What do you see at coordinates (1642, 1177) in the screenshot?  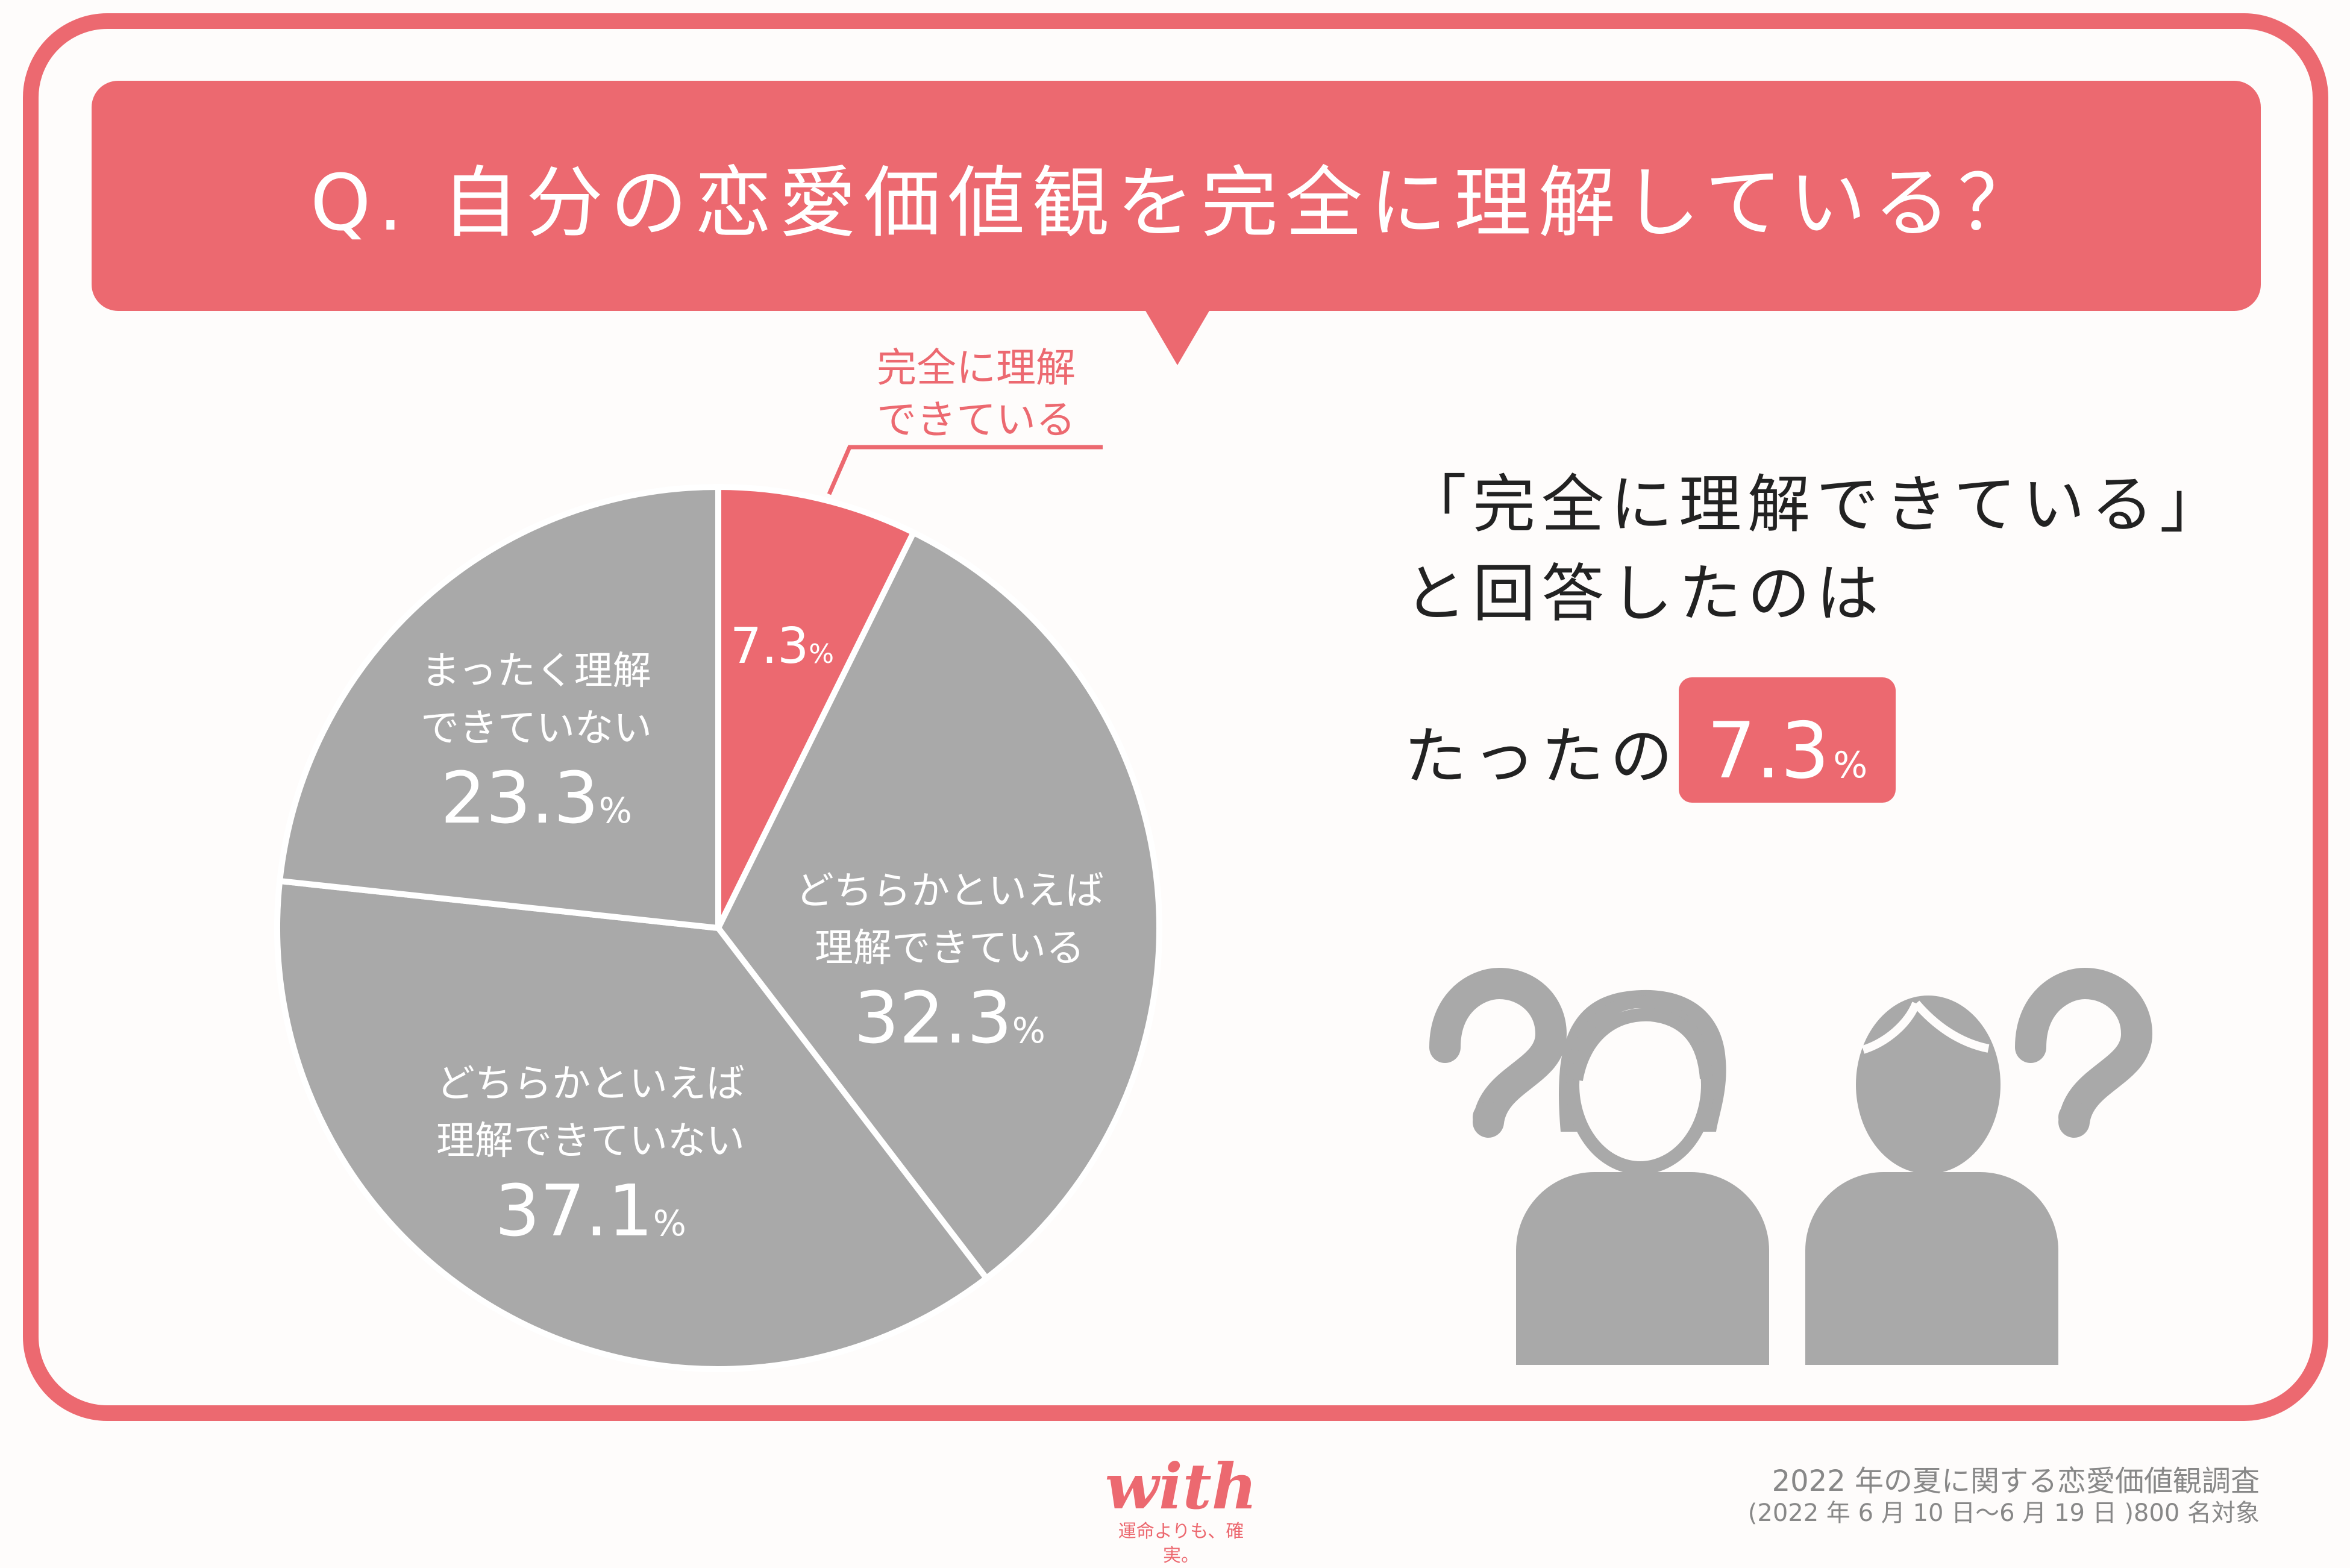 I see `woman-icon` at bounding box center [1642, 1177].